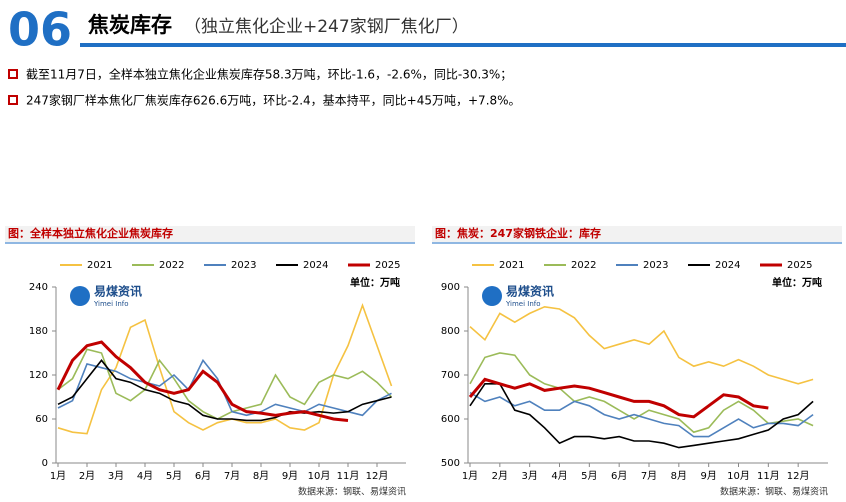  I want to click on chart-title: 图：全样本独立焦化企业焦炭库存, so click(90, 233).